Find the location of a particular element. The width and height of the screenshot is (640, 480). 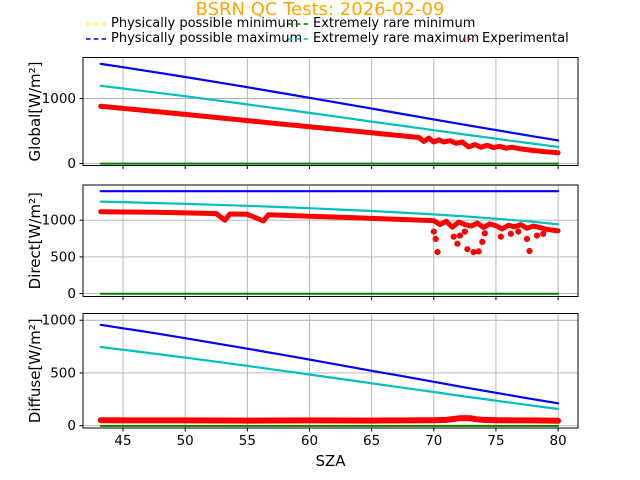

legend-label: Experimental is located at coordinates (525, 38).